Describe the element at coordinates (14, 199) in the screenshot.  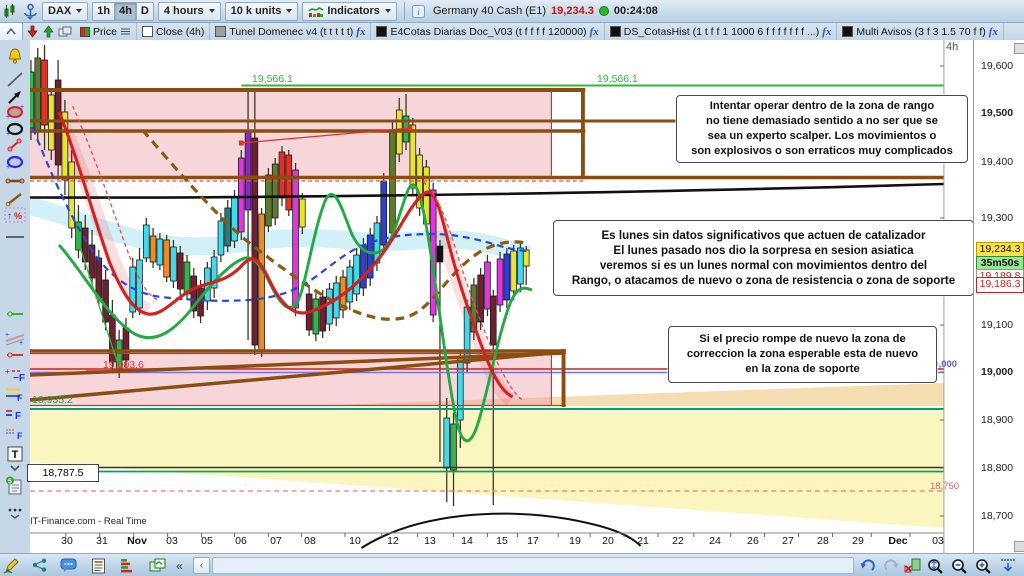
I see `brown-line-tool` at that location.